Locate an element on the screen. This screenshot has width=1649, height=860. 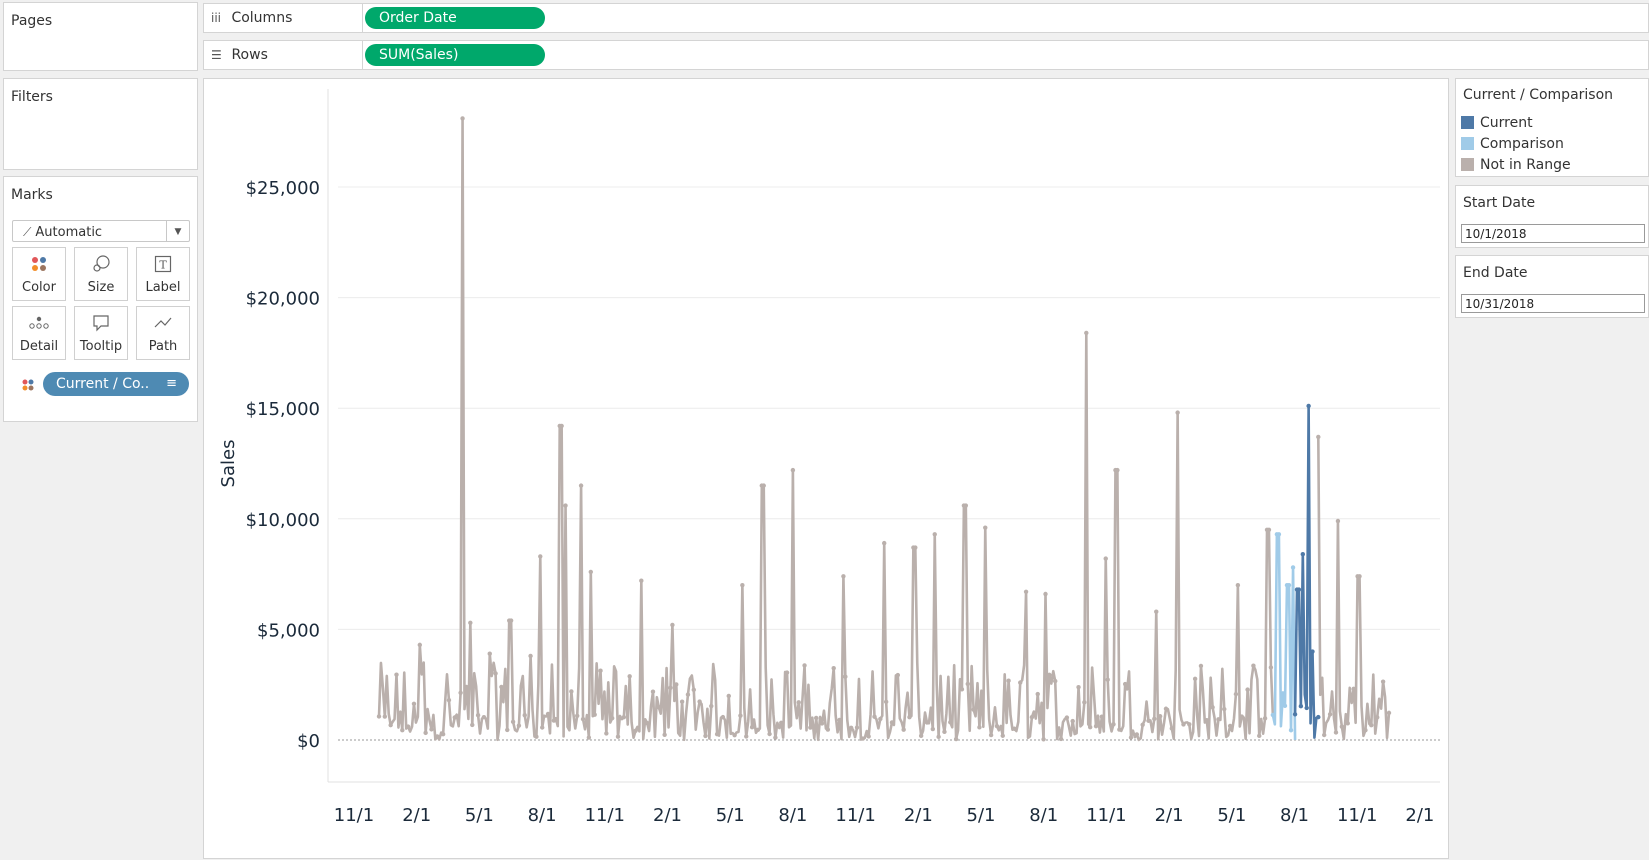
path-button: Path is located at coordinates (163, 333).